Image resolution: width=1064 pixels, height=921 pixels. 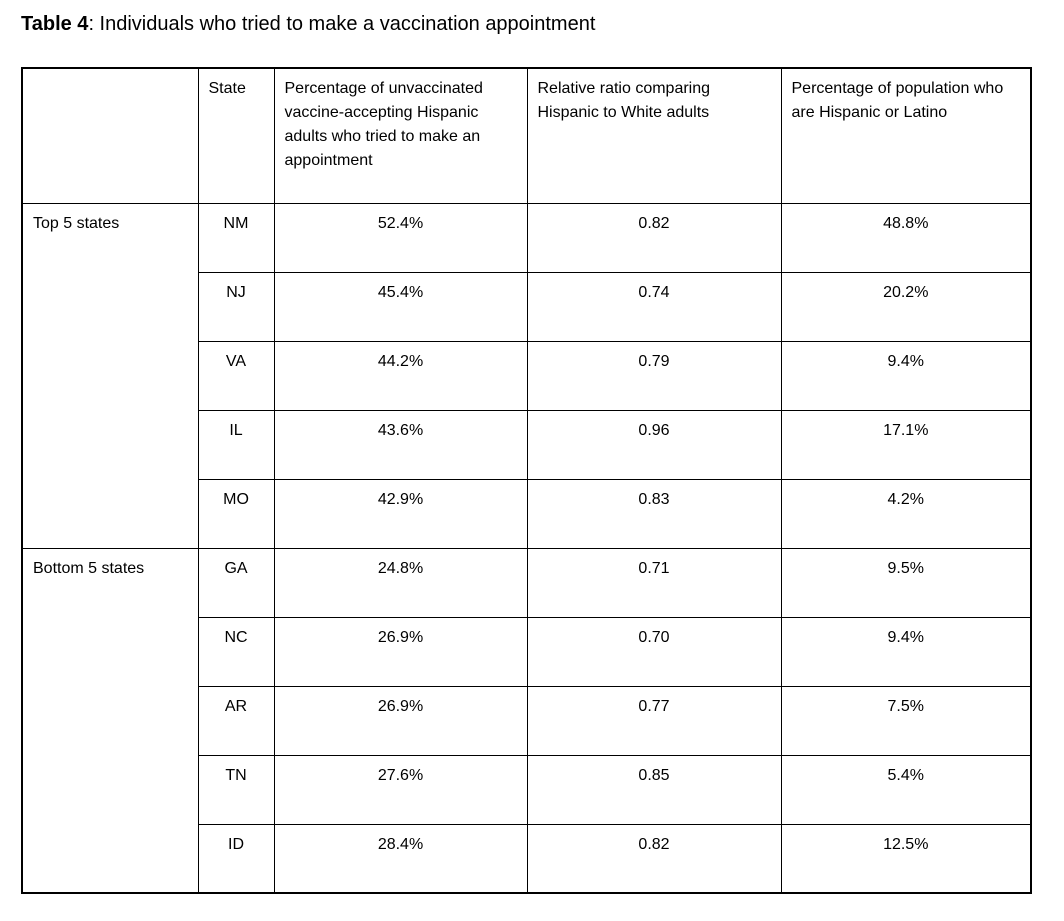 I want to click on table-row: NJ 45.4% 0.74 20.2%, so click(x=527, y=306).